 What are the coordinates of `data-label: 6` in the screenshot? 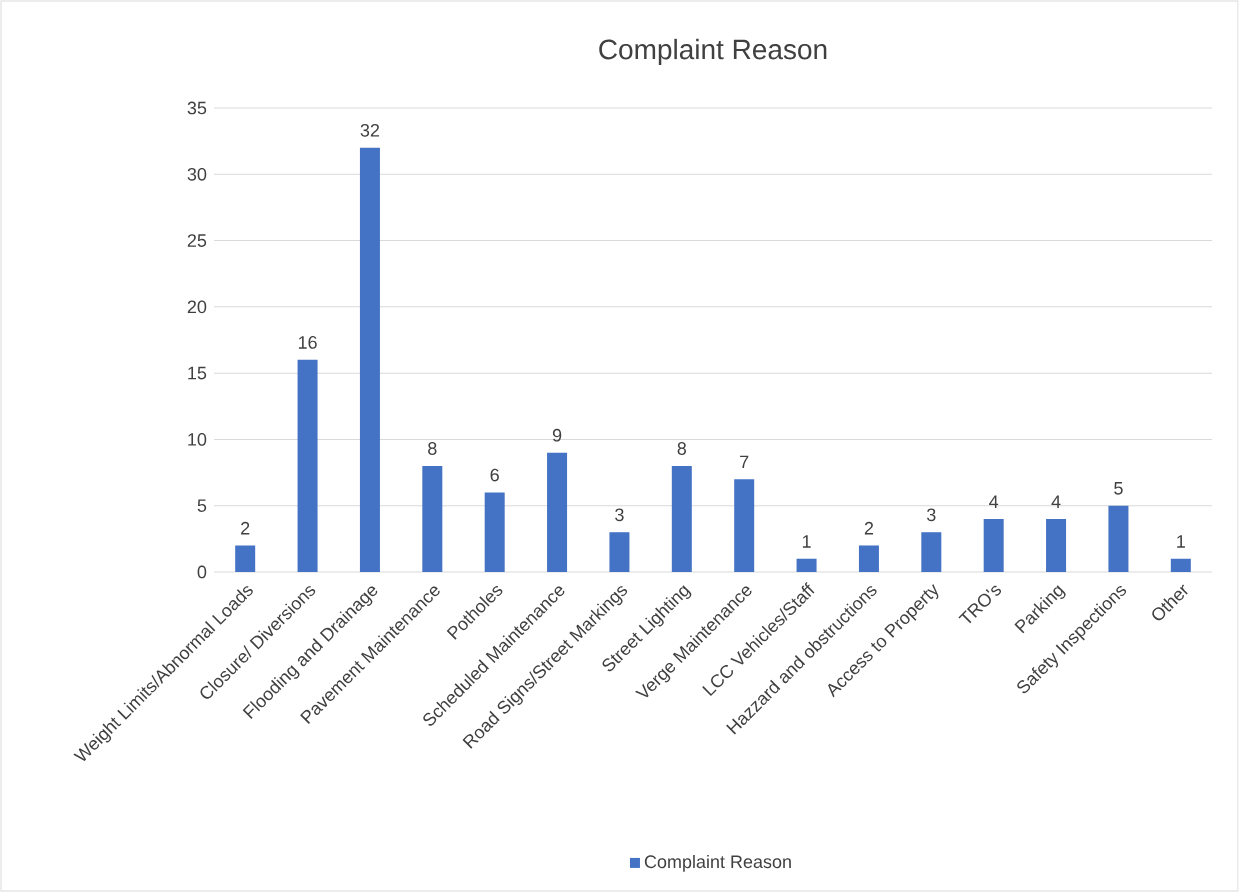 It's located at (494, 475).